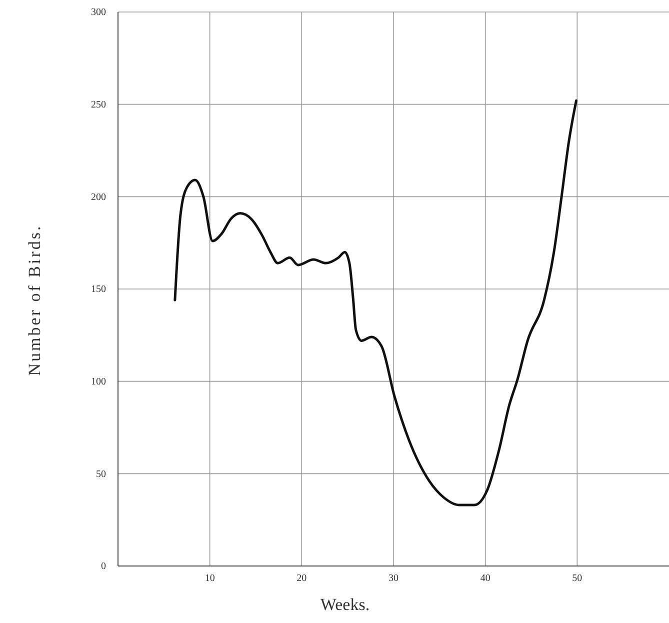  What do you see at coordinates (98, 12) in the screenshot?
I see `y-tick-label: 300` at bounding box center [98, 12].